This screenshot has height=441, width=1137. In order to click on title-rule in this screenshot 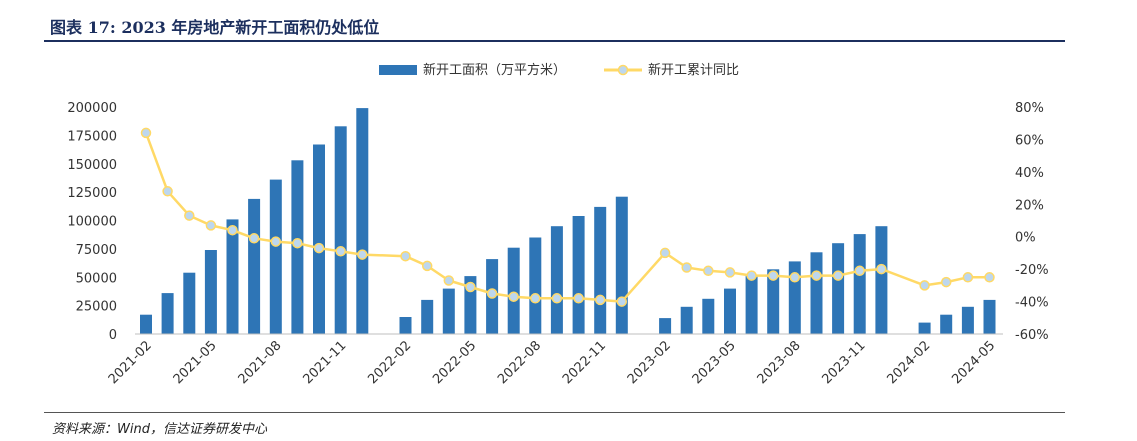, I will do `click(554, 41)`.